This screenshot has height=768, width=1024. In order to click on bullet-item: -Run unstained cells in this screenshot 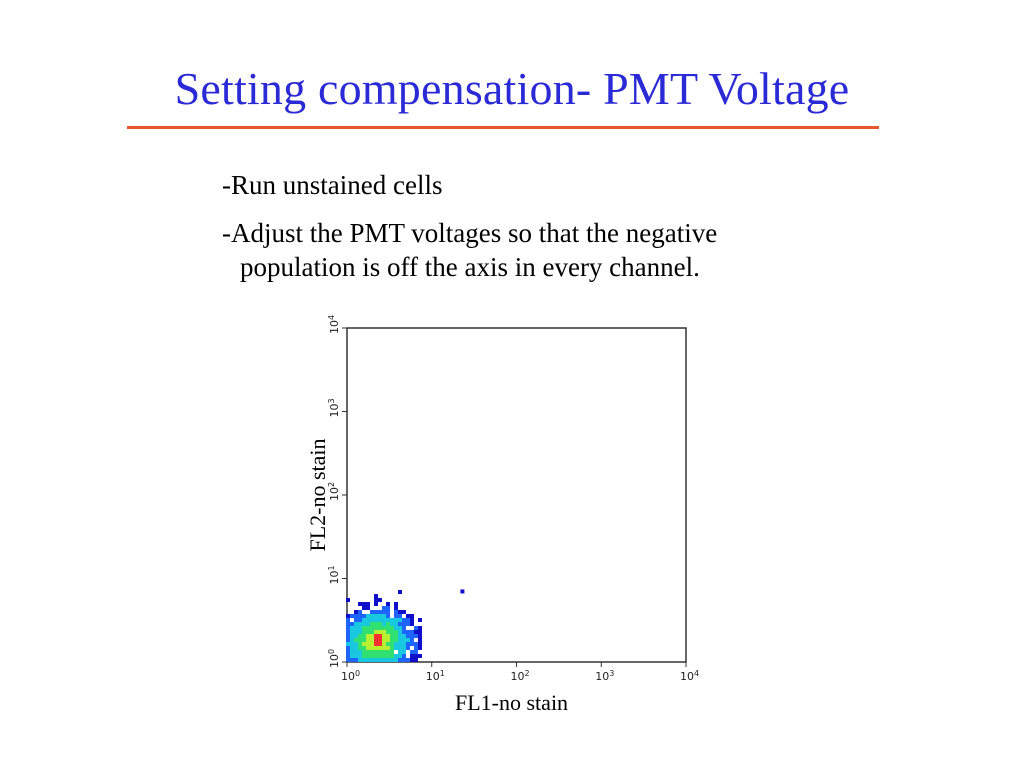, I will do `click(572, 185)`.